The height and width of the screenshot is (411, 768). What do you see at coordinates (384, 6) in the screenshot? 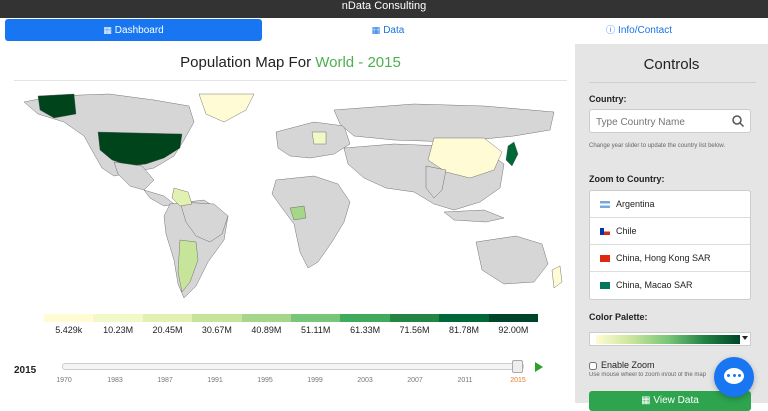
I see `brand-title: nData Consulting` at bounding box center [384, 6].